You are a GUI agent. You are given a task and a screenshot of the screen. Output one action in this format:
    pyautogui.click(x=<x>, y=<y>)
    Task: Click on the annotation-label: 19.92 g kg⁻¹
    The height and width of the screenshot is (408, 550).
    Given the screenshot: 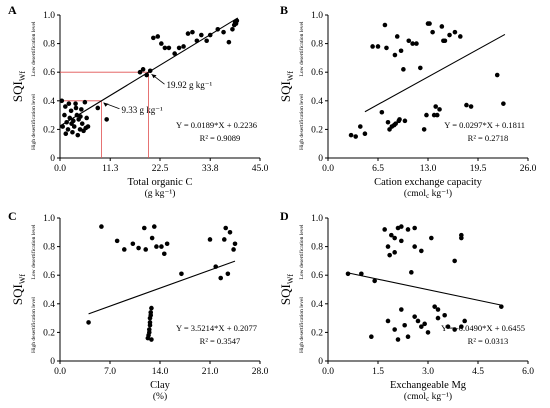 What is the action you would take?
    pyautogui.click(x=190, y=85)
    